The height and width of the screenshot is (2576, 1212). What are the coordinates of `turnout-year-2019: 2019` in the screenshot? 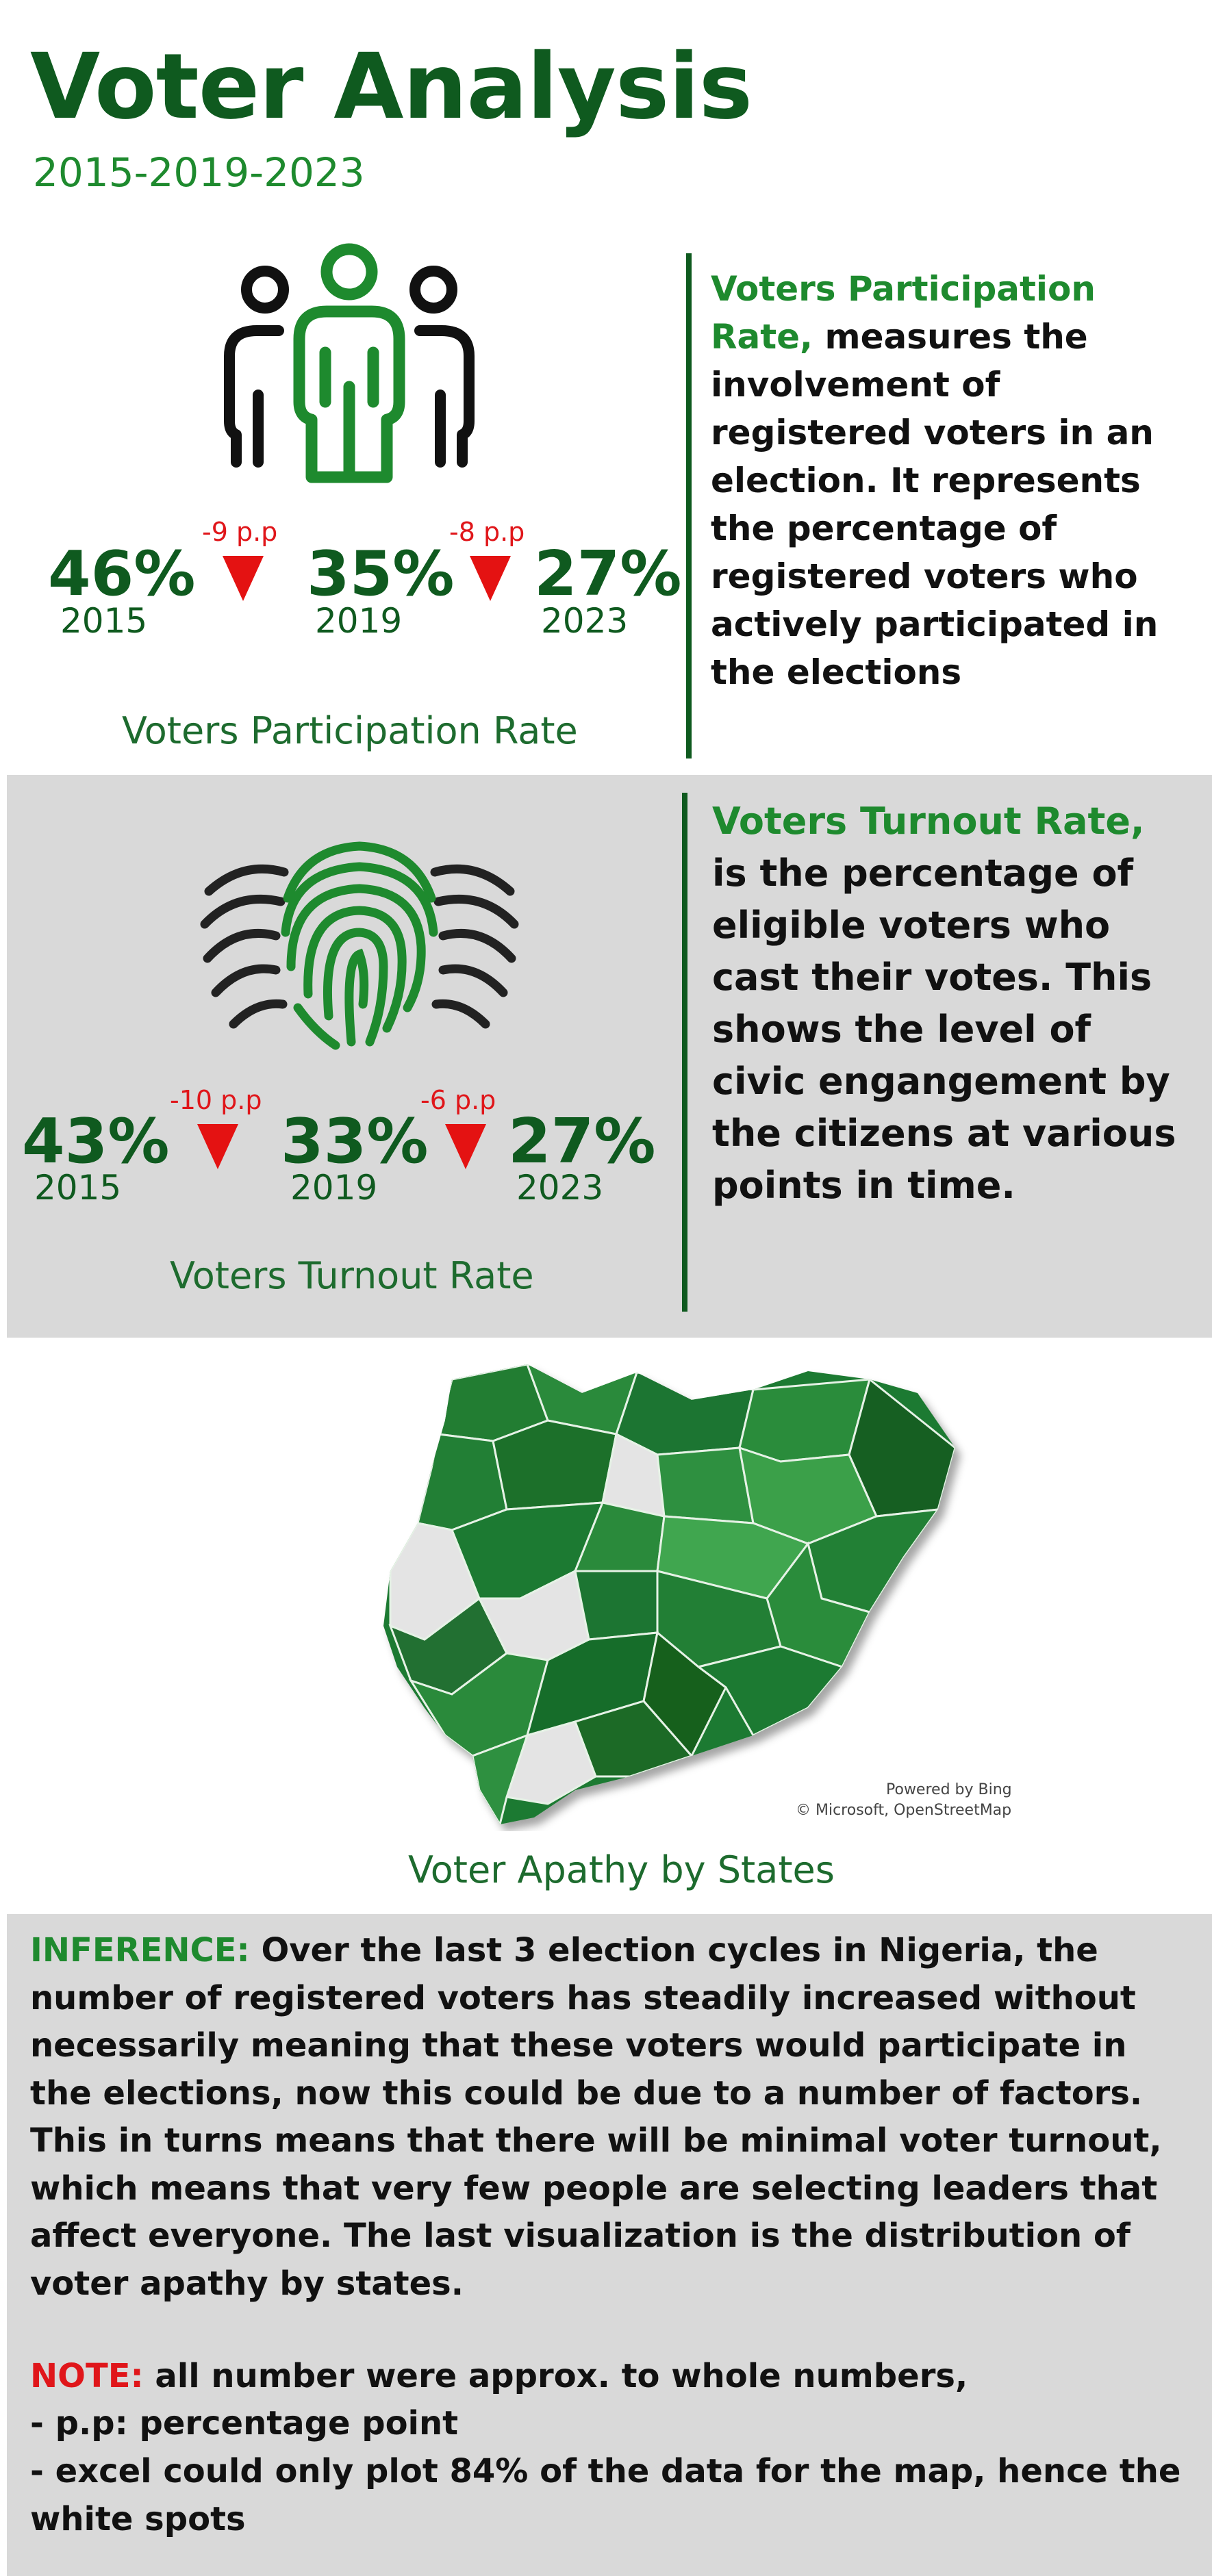 It's located at (334, 1188).